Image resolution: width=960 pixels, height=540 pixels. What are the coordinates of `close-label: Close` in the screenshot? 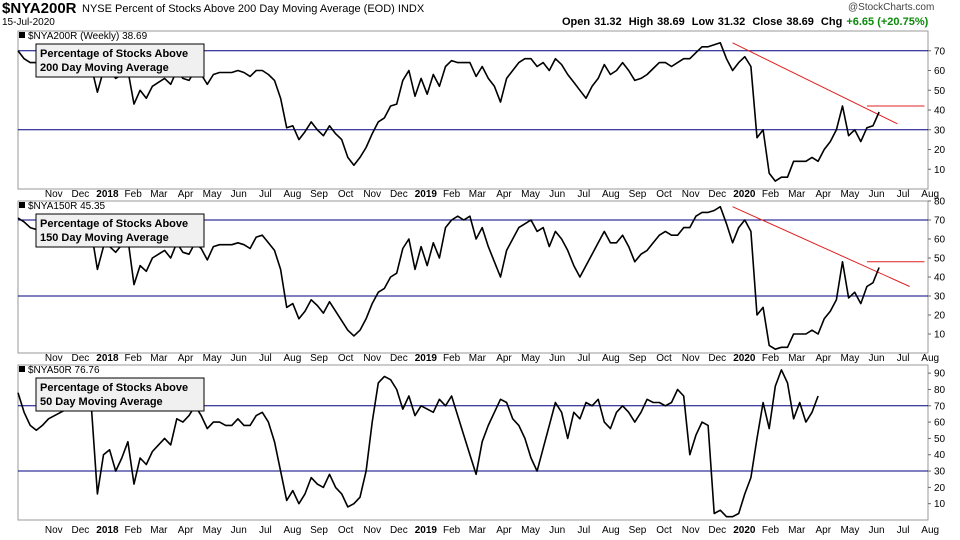 It's located at (767, 22).